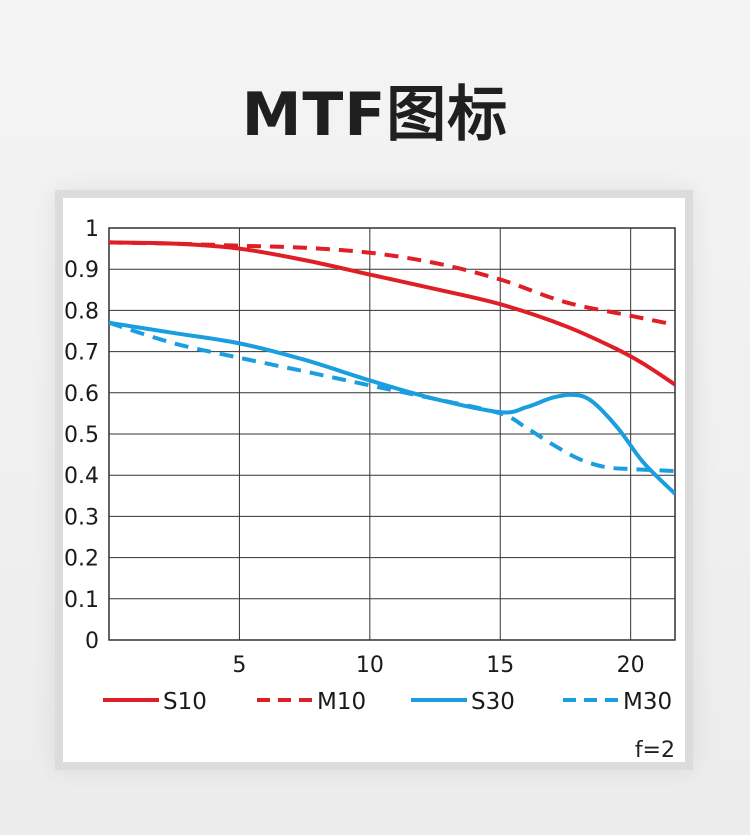 The image size is (750, 835). What do you see at coordinates (81, 559) in the screenshot?
I see `y-tick-label: 0.2` at bounding box center [81, 559].